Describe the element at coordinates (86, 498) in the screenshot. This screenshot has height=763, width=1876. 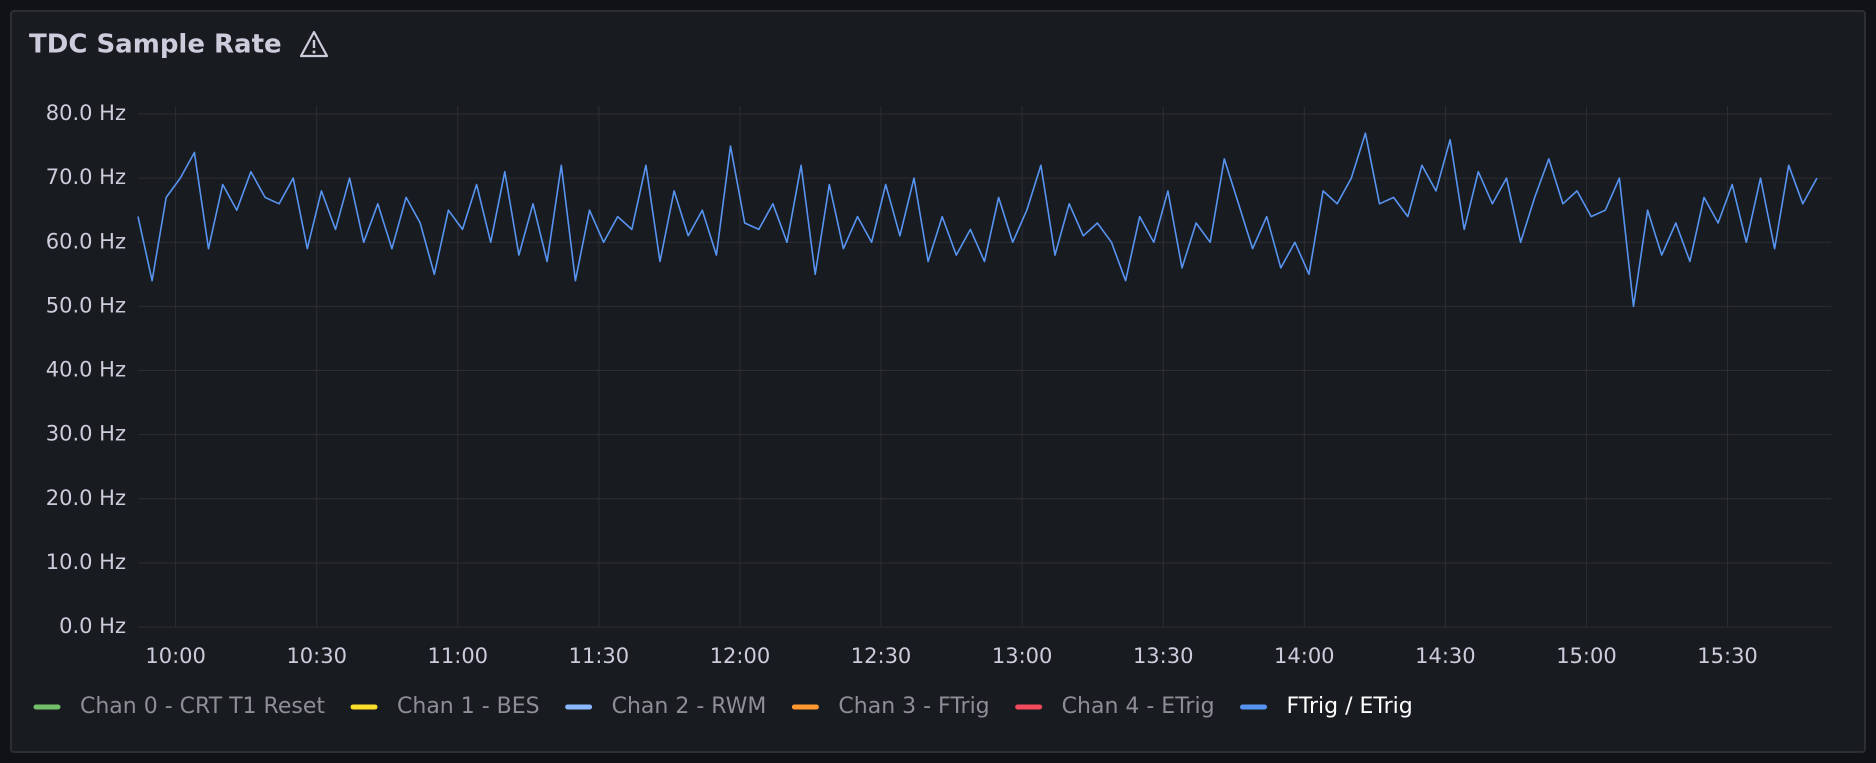
I see `y-tick-label: 20.0 Hz` at that location.